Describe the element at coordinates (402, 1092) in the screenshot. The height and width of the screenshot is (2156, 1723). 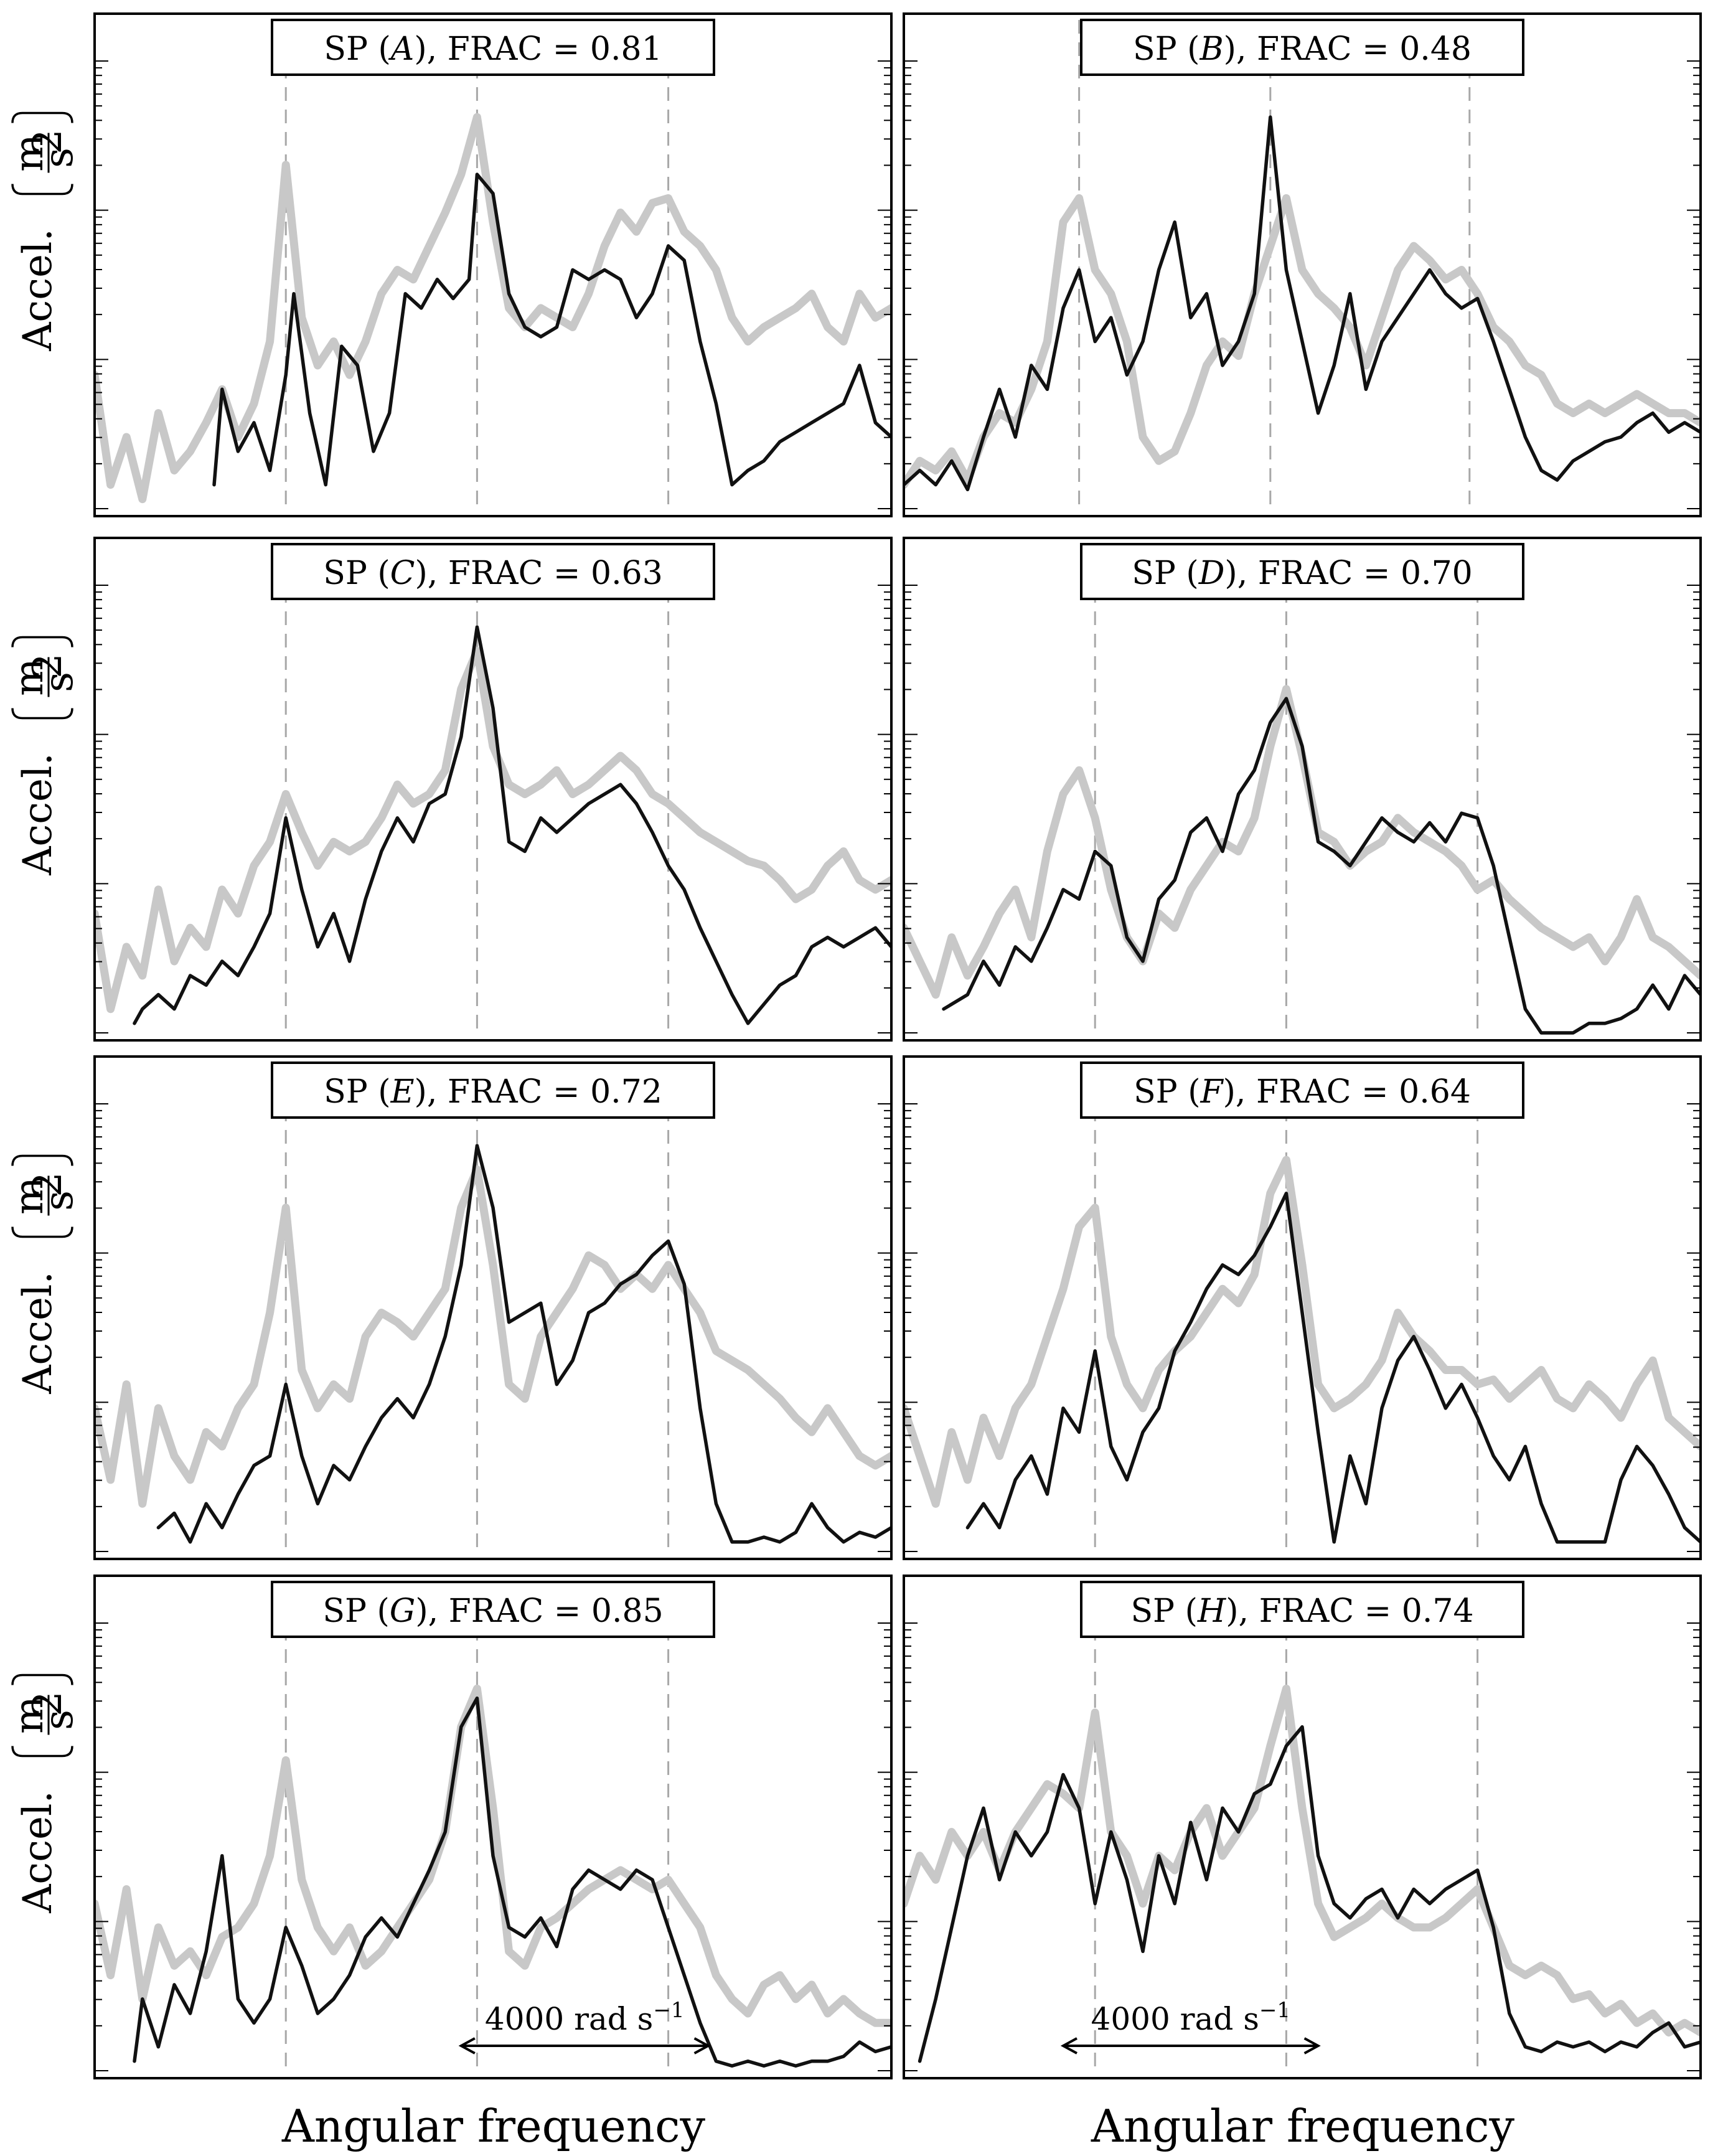
I see `title-letter: E` at that location.